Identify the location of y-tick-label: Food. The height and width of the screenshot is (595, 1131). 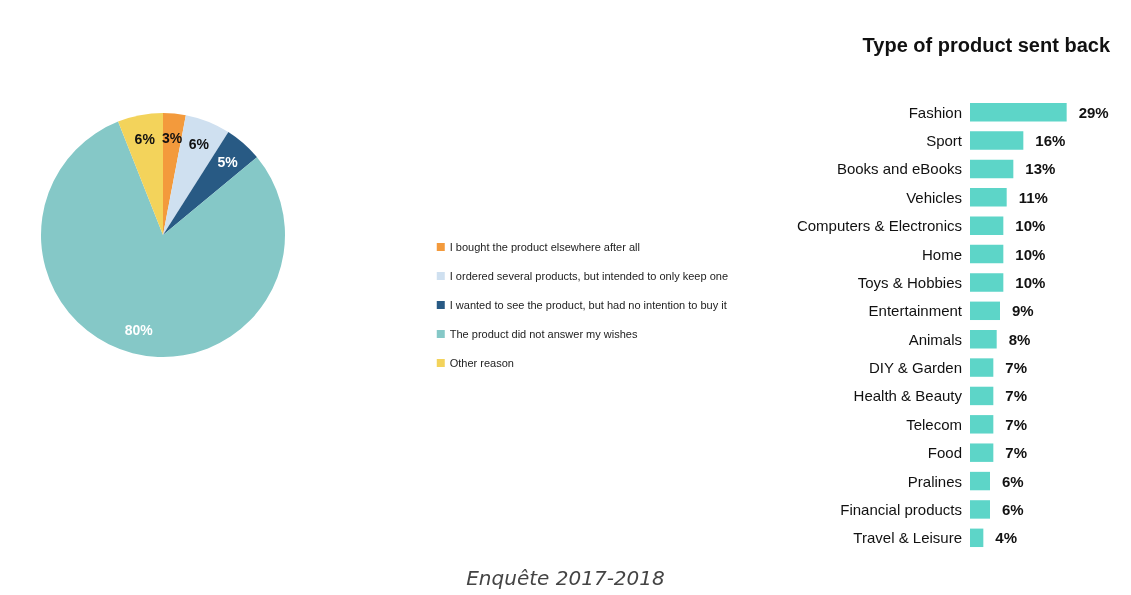
(944, 453).